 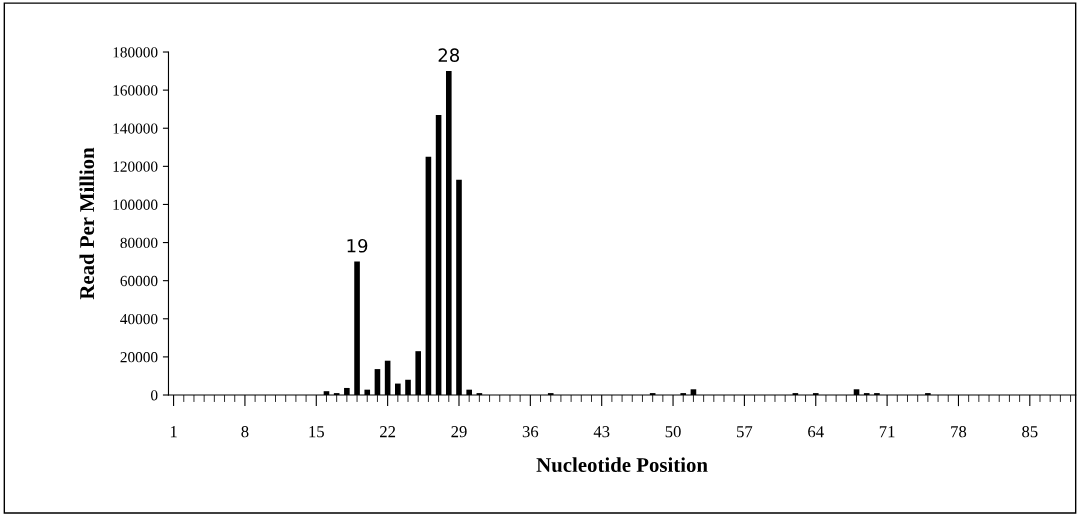 What do you see at coordinates (622, 465) in the screenshot?
I see `x-axis-title: Nucleotide Position` at bounding box center [622, 465].